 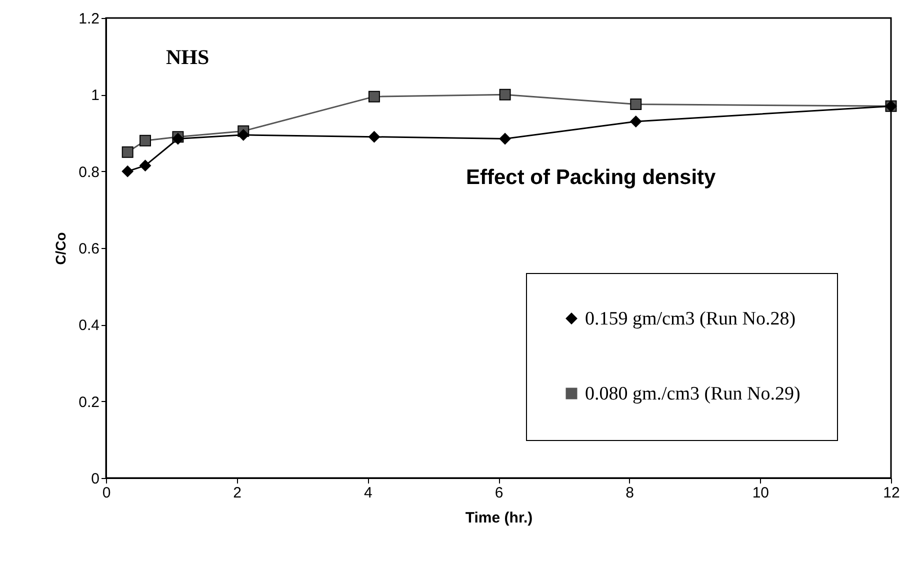 What do you see at coordinates (89, 249) in the screenshot?
I see `y-tick-label: 0.6` at bounding box center [89, 249].